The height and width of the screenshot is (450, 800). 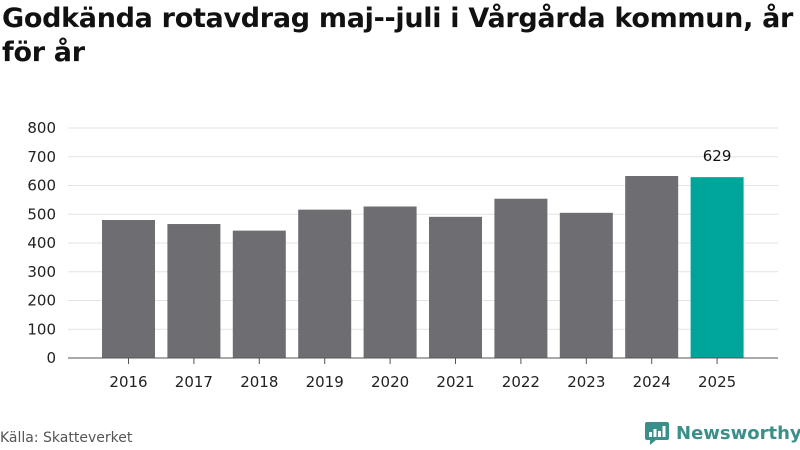 I want to click on source-note: Källa: Skatteverket, so click(x=66, y=438).